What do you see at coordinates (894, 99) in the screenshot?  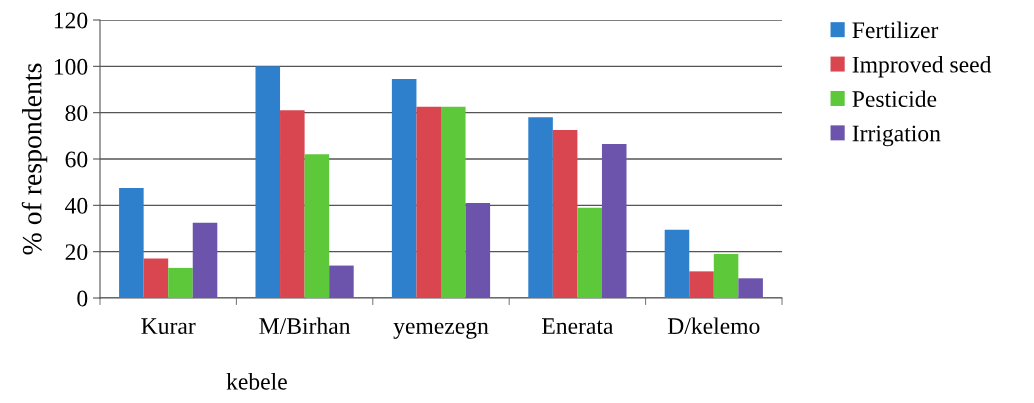 I see `legend-label: Pesticide` at bounding box center [894, 99].